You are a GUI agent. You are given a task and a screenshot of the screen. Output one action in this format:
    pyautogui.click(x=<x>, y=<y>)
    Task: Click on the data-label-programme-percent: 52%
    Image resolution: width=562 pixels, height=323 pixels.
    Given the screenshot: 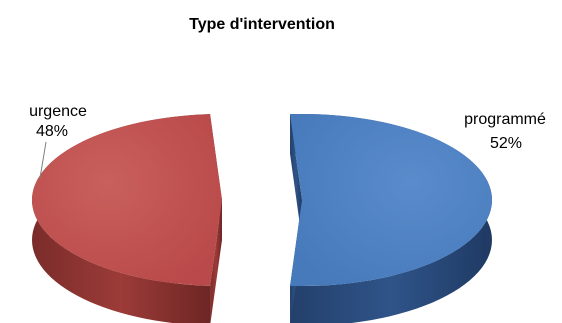 What is the action you would take?
    pyautogui.click(x=506, y=143)
    